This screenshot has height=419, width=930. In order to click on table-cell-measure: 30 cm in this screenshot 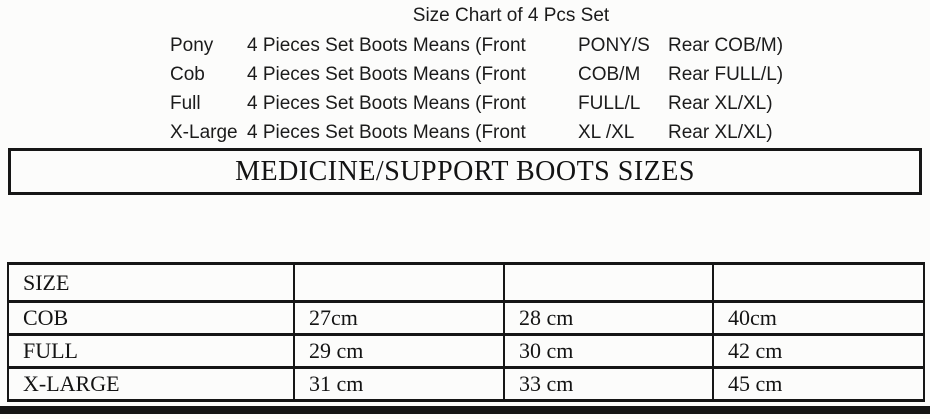, I will do `click(608, 351)`.